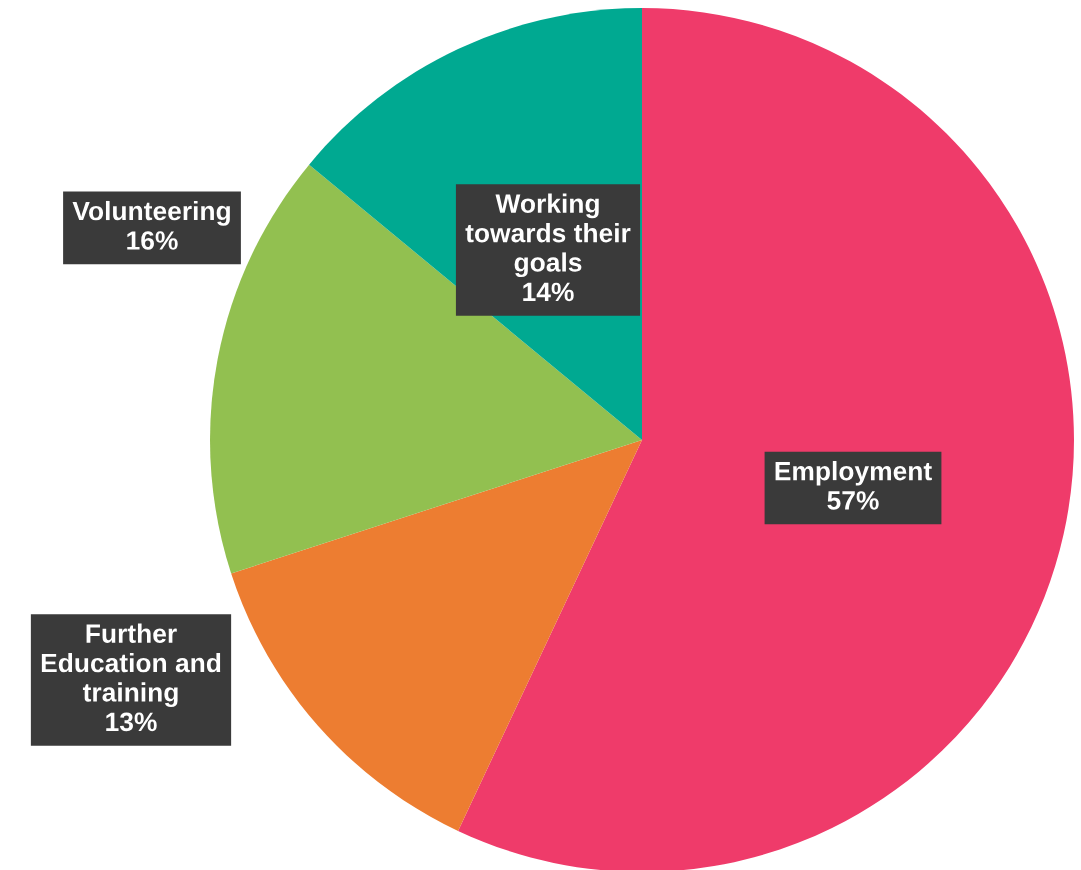  What do you see at coordinates (131, 665) in the screenshot?
I see `slice-label: Further Education and training` at bounding box center [131, 665].